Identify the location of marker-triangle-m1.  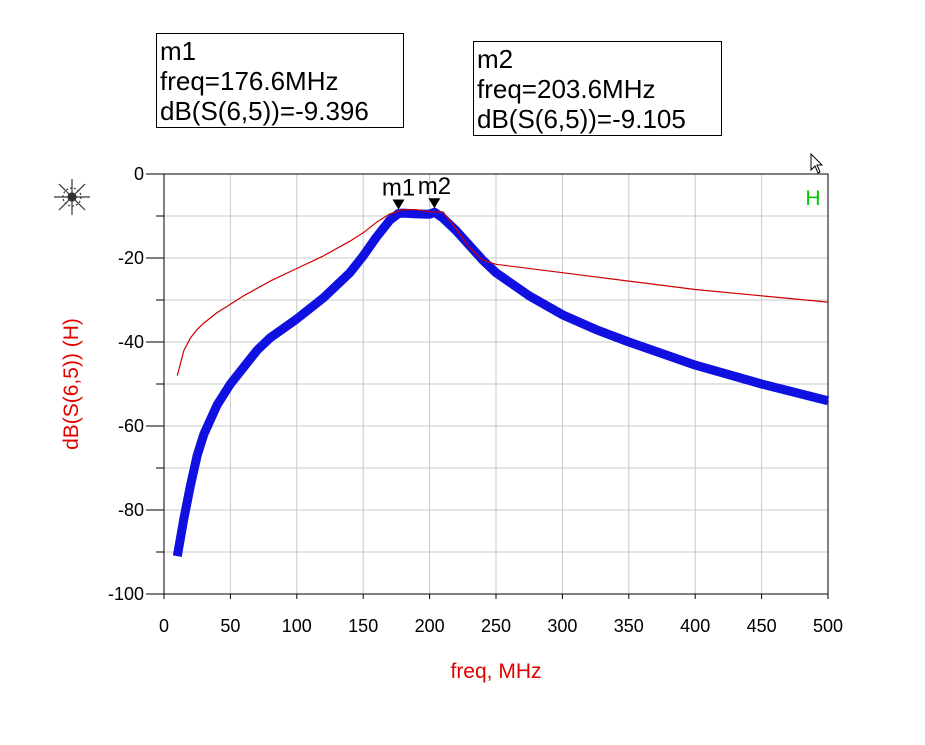
(398, 204).